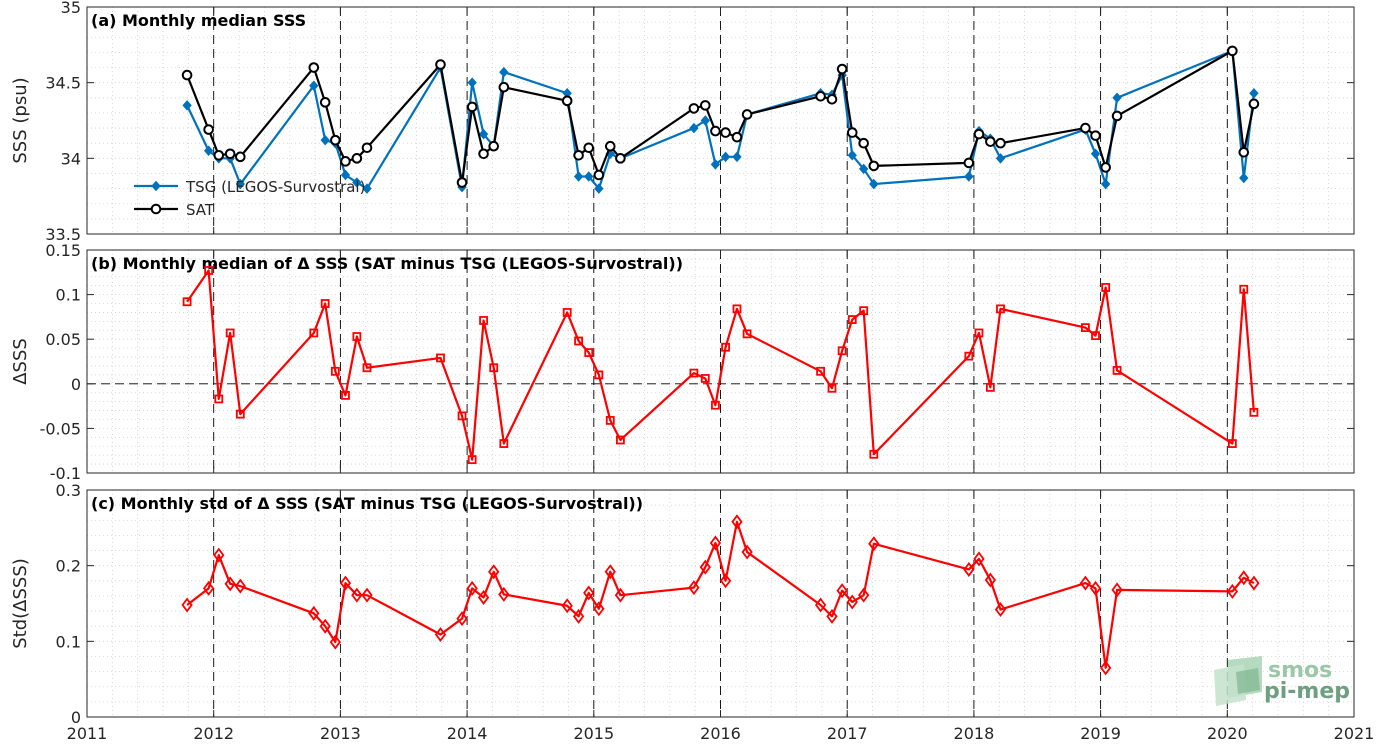  Describe the element at coordinates (60, 428) in the screenshot. I see `y-tick-label: -0.05` at that location.